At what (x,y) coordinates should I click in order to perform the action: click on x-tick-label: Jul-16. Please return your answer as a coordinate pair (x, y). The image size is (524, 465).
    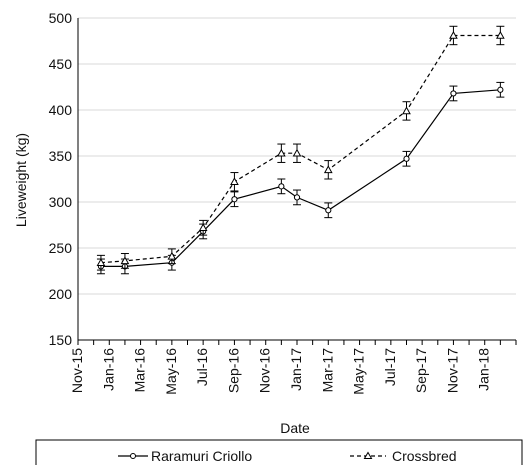
    Looking at the image, I should click on (202, 367).